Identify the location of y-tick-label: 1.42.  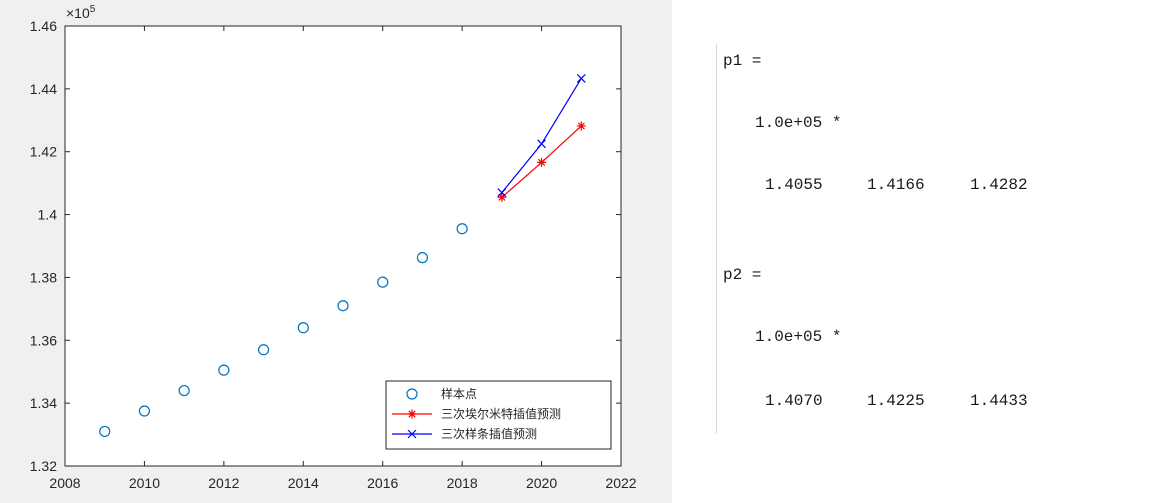
(43, 152).